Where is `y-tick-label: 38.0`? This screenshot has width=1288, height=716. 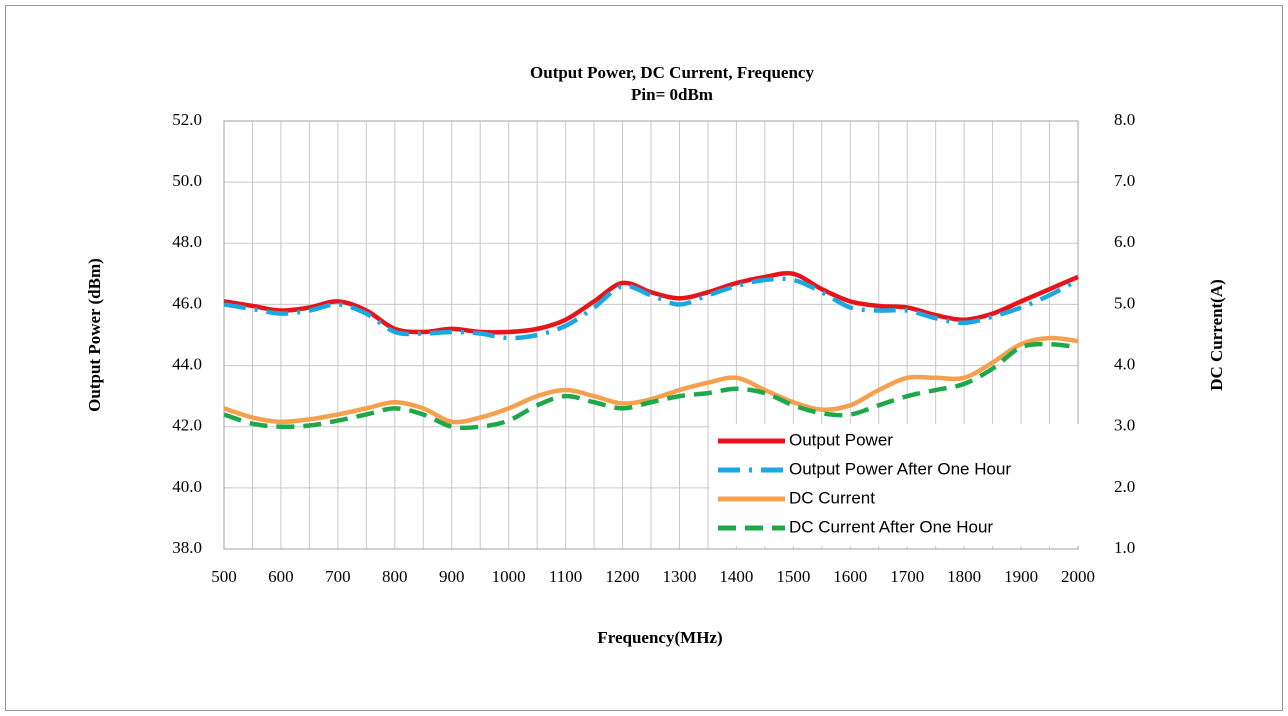
y-tick-label: 38.0 is located at coordinates (187, 547).